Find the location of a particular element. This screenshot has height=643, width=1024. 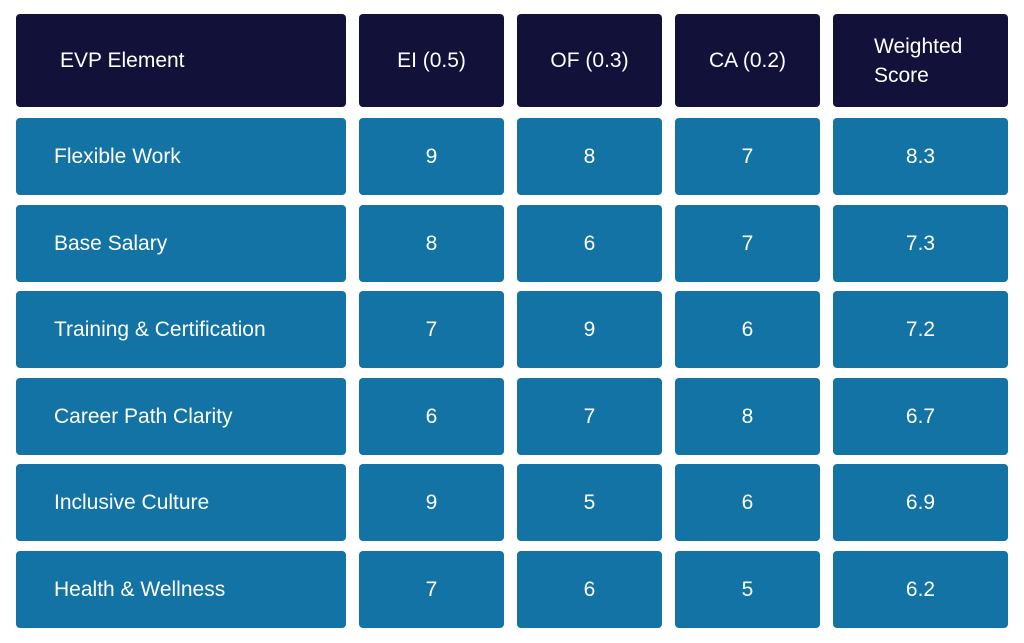

header-label: EVP Element is located at coordinates (122, 60).